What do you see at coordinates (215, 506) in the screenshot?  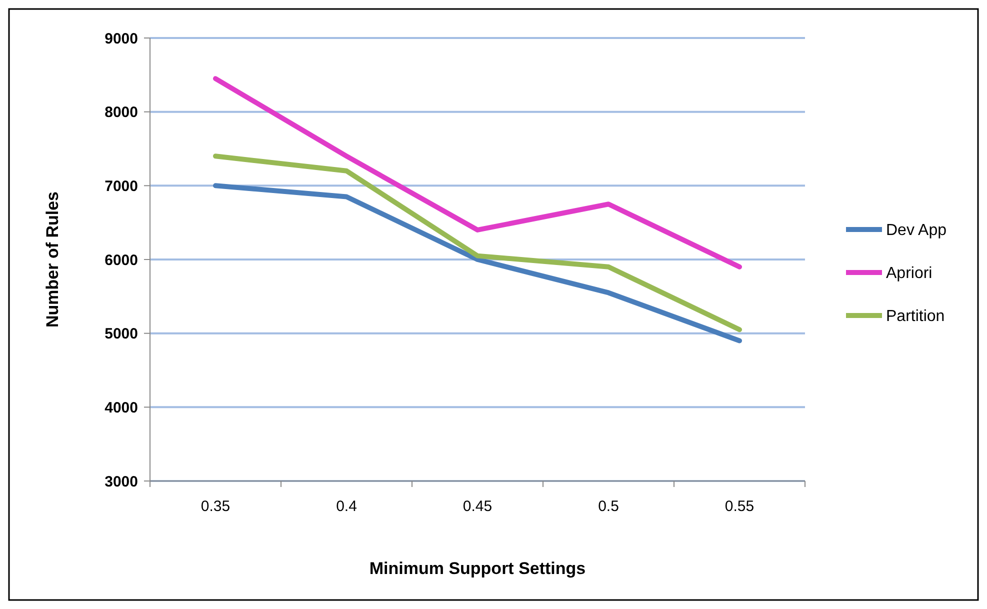 I see `x-tick-label: 0.35` at bounding box center [215, 506].